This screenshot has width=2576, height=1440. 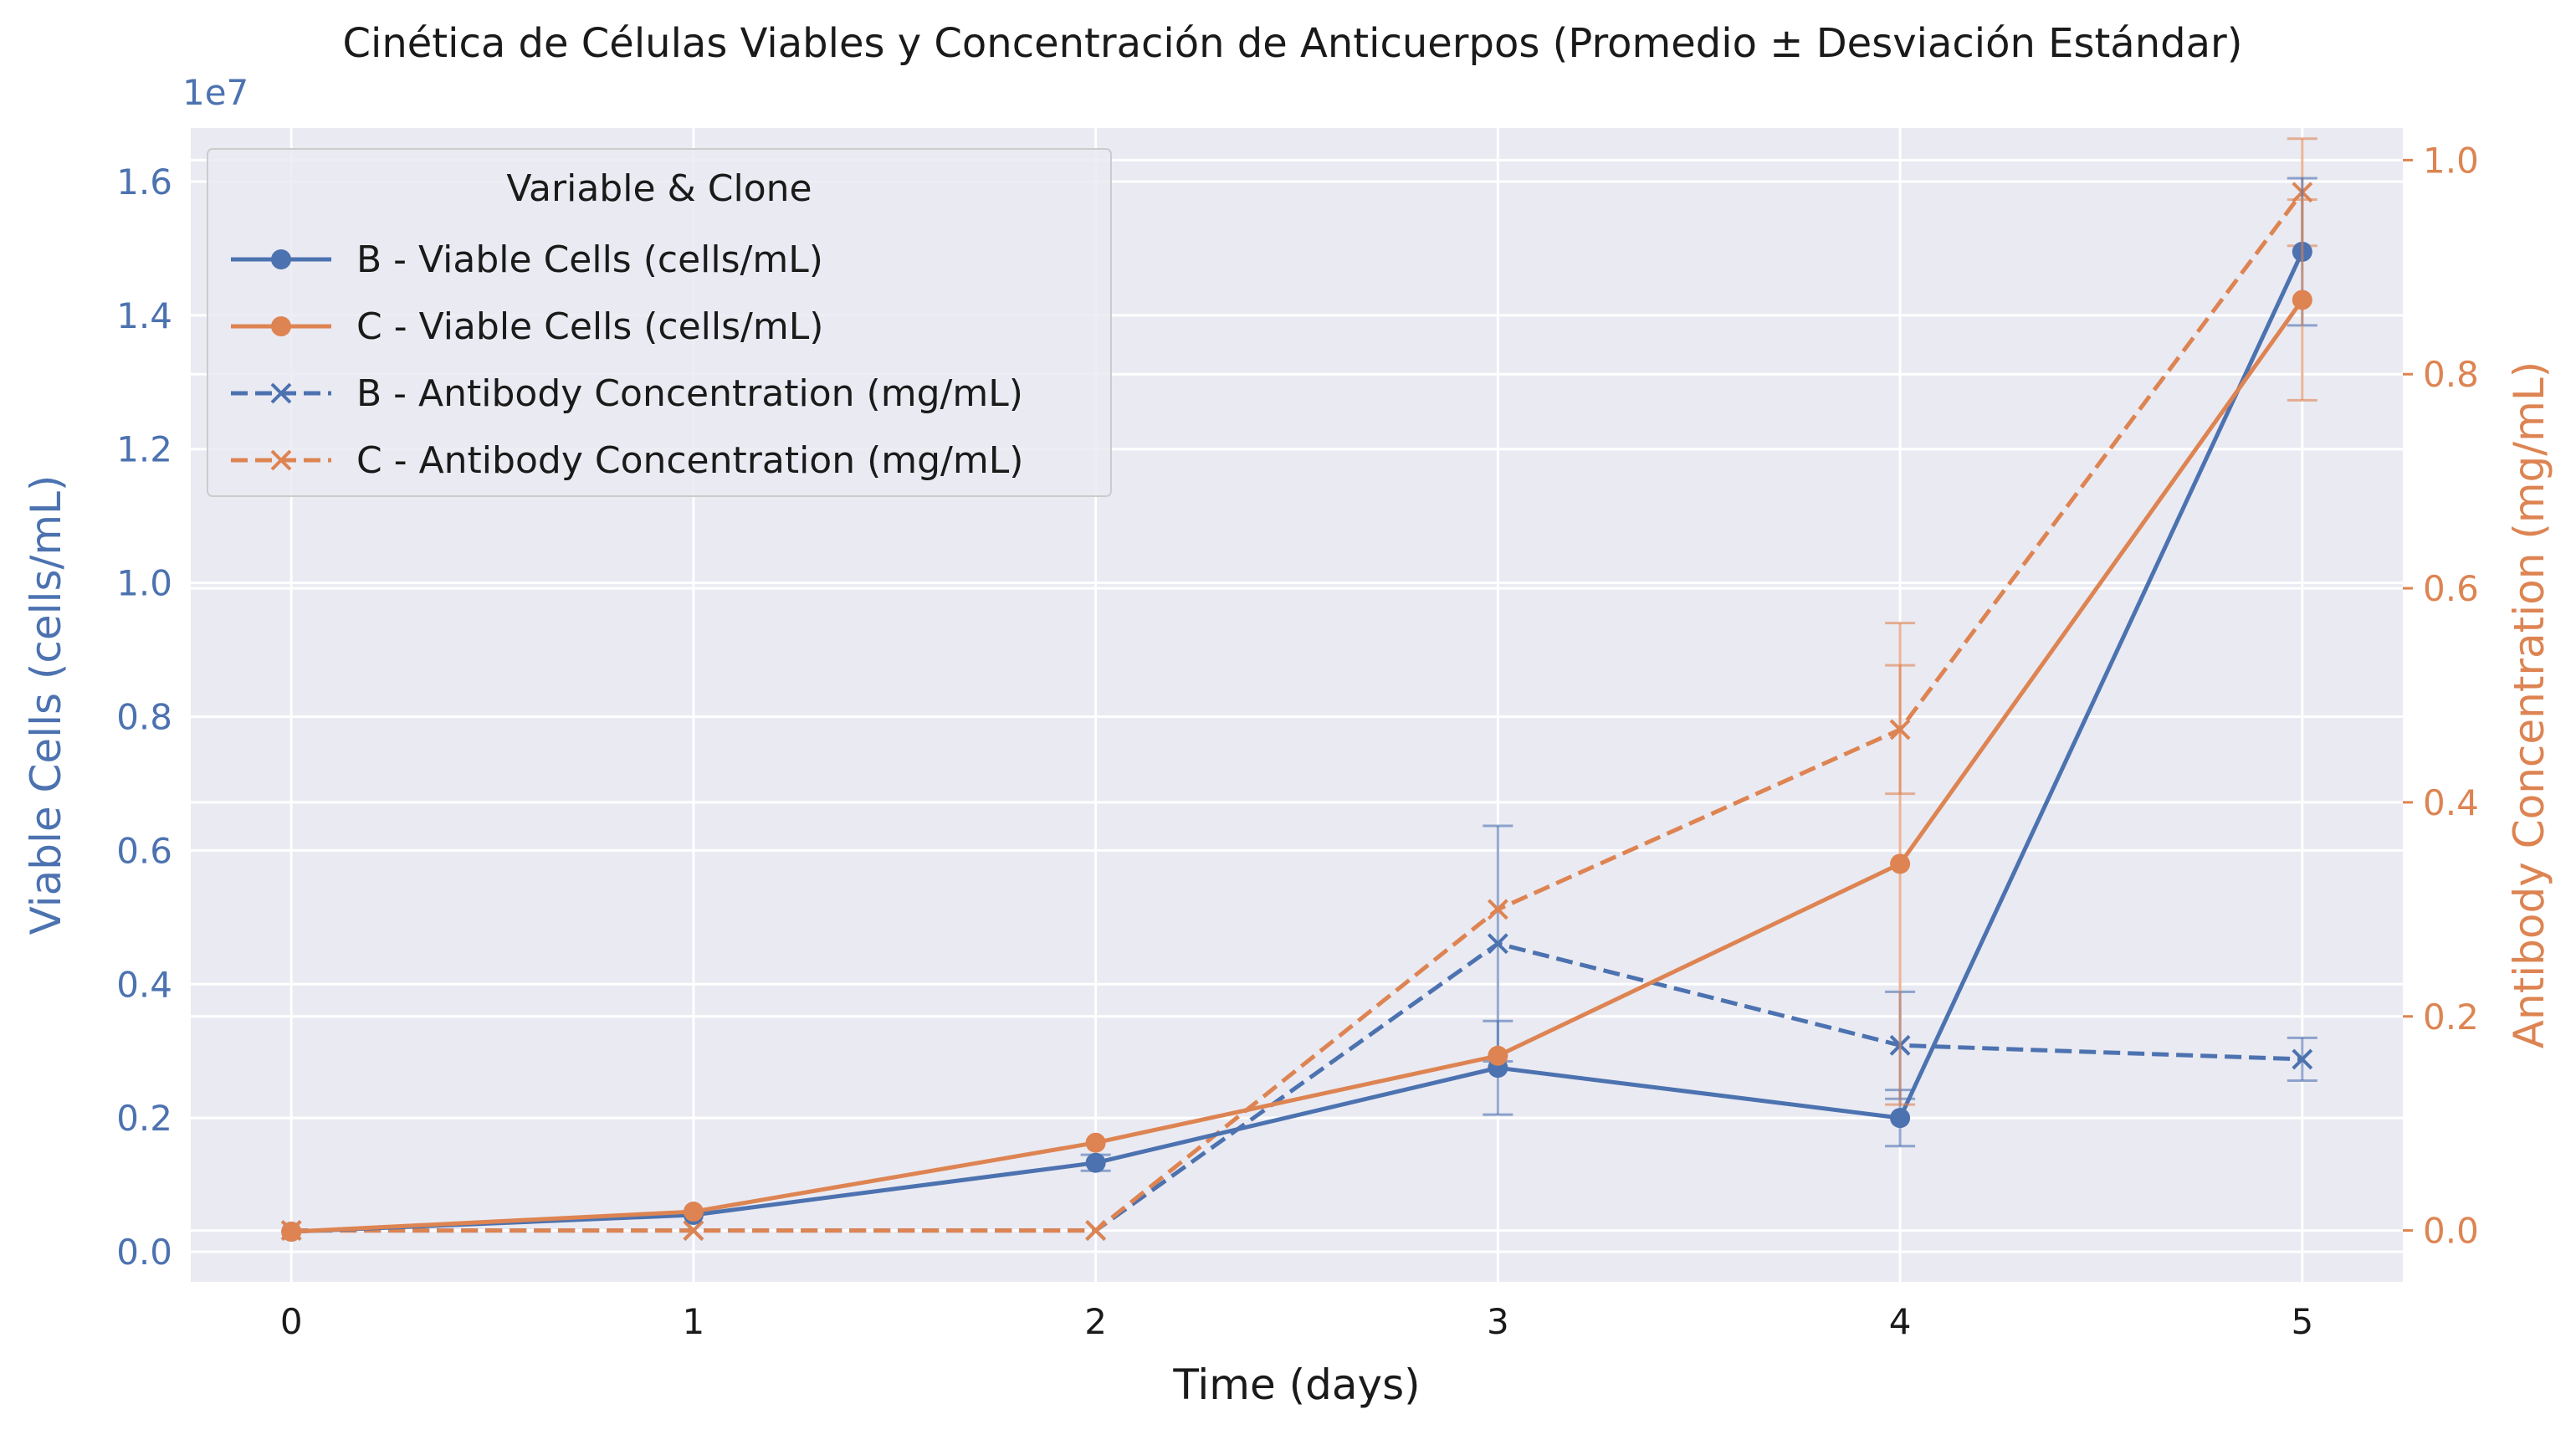 What do you see at coordinates (2451, 588) in the screenshot?
I see `y-right-tick-label: 0.6` at bounding box center [2451, 588].